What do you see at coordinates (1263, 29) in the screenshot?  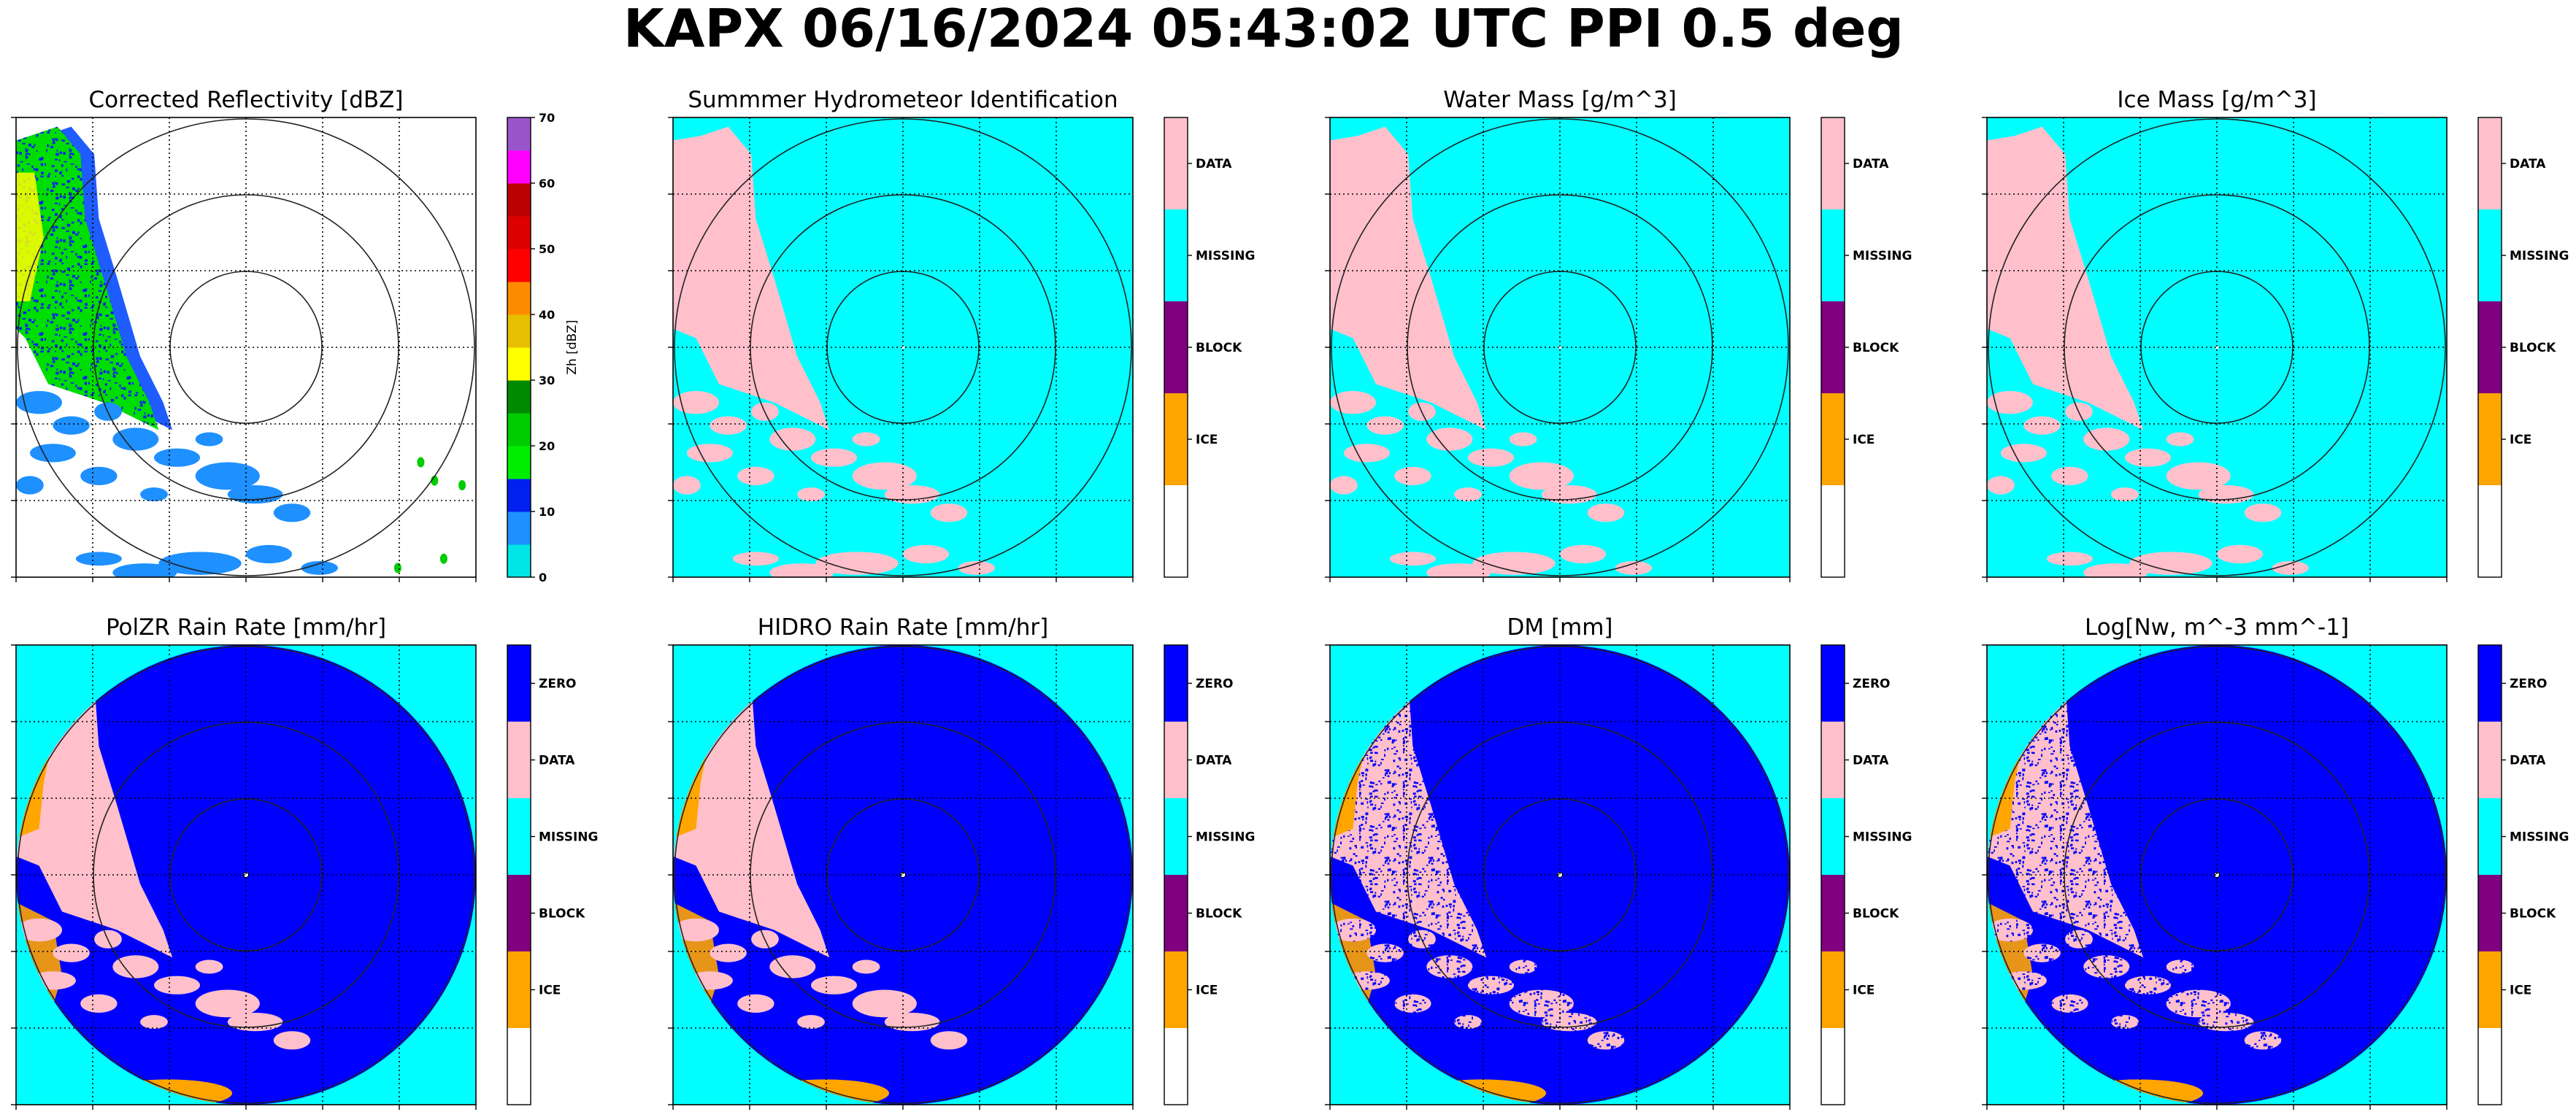 I see `figure-title: KAPX 06/16/2024 05:43:02 UTC PPI 0.5 deg` at bounding box center [1263, 29].